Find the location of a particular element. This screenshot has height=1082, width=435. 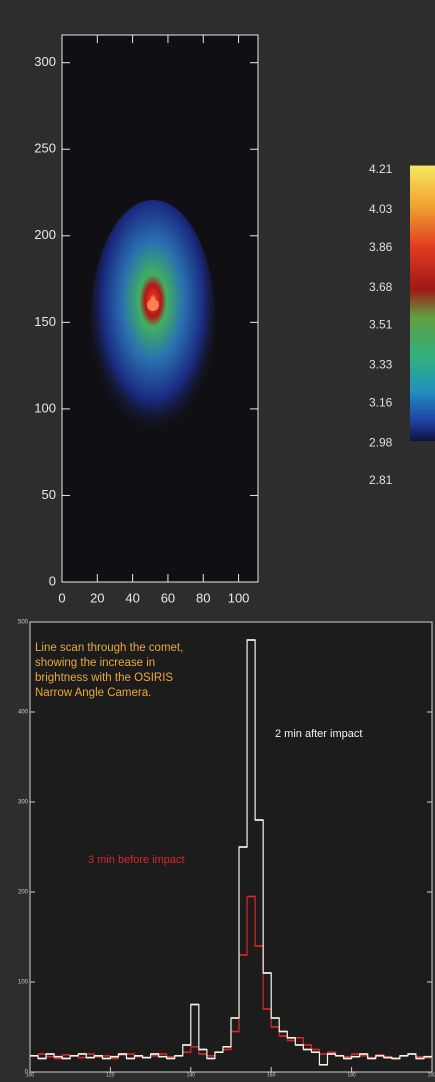

comet-image is located at coordinates (153, 320).